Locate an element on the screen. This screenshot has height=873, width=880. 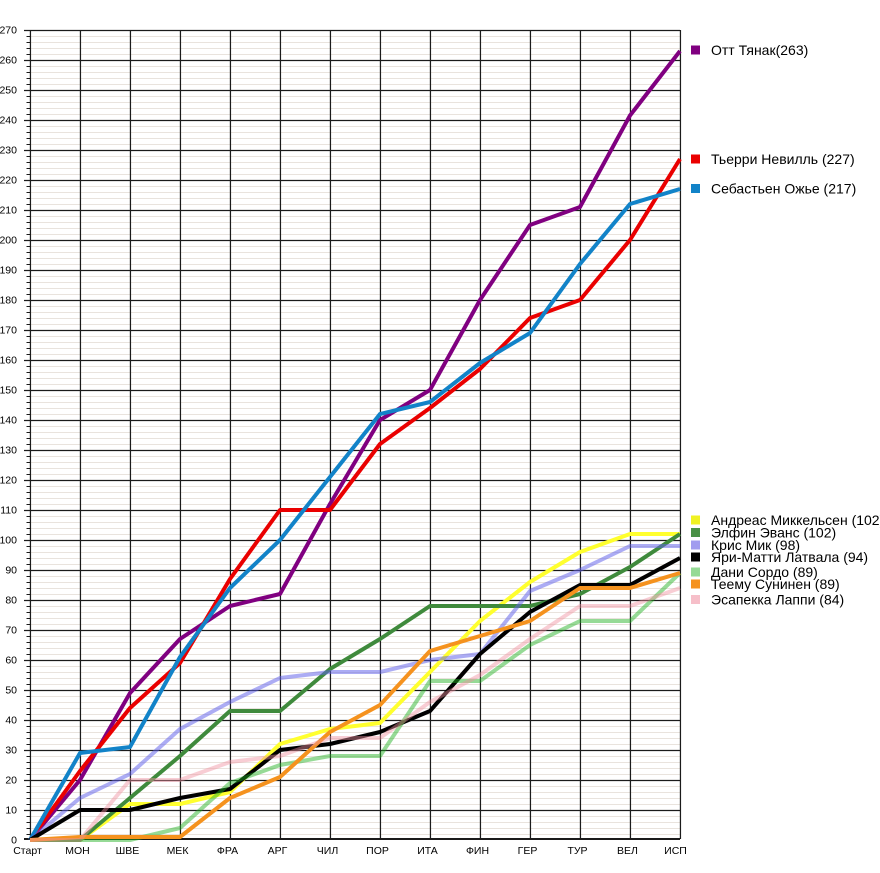
svg-text: Эсапекка Лаппи (84) is located at coordinates (777, 600).